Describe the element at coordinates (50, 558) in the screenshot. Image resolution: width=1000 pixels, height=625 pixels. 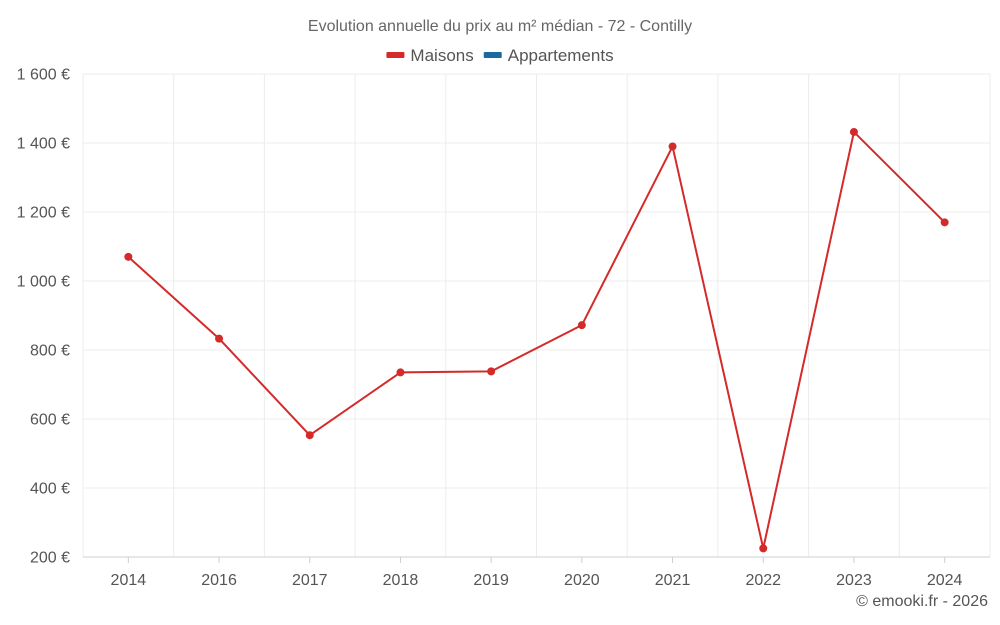
I see `y-tick-label: 200 €` at that location.